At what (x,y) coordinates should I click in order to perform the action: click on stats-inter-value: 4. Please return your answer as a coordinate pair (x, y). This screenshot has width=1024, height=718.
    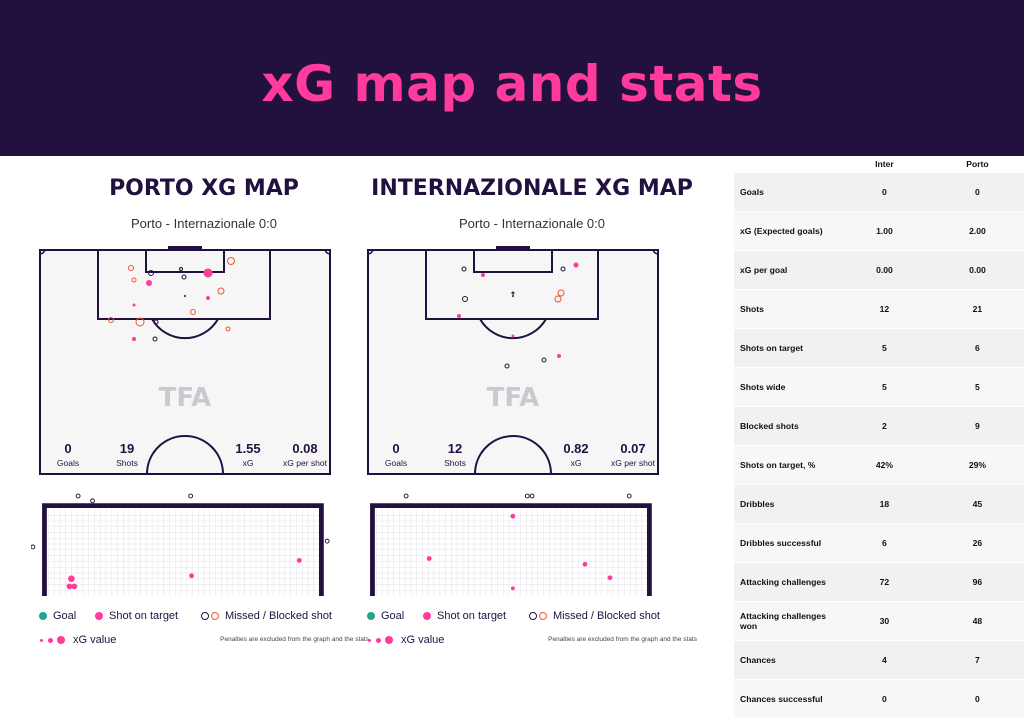
    Looking at the image, I should click on (884, 660).